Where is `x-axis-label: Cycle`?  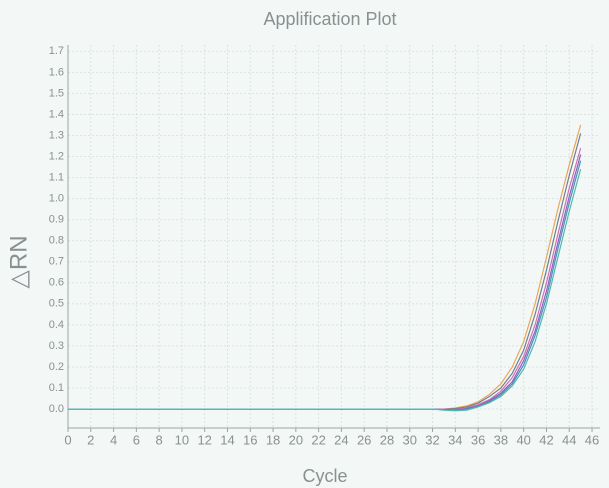 x-axis-label: Cycle is located at coordinates (324, 476).